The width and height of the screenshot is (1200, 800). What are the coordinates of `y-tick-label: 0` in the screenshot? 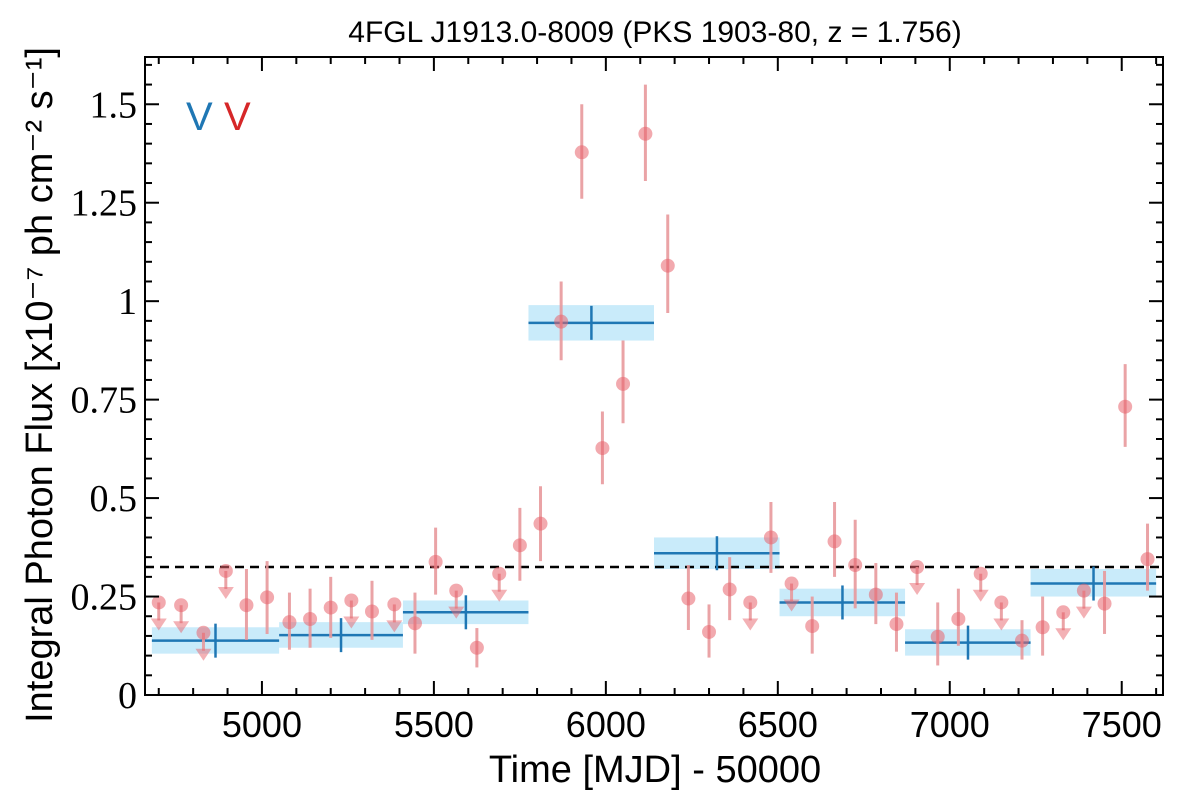 It's located at (127, 696).